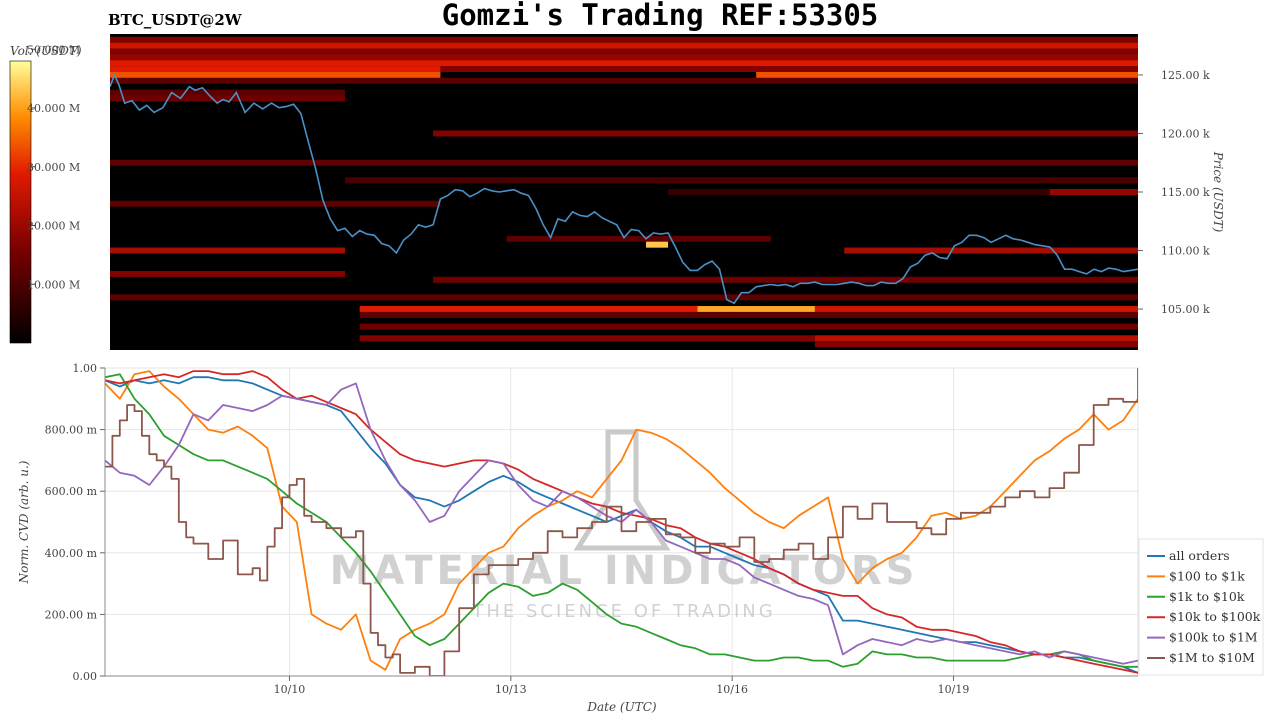 The image size is (1280, 720). What do you see at coordinates (621, 685) in the screenshot?
I see `cvd-x-ticks: 10/10 10/13 10/16 10/19` at bounding box center [621, 685].